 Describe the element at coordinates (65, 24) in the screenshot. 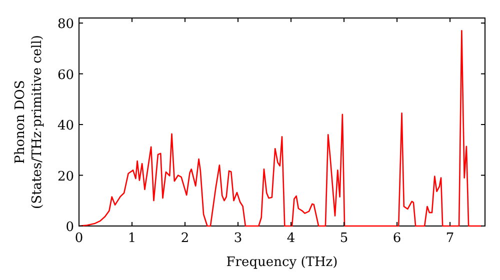

I see `y-tick-label: 80` at that location.